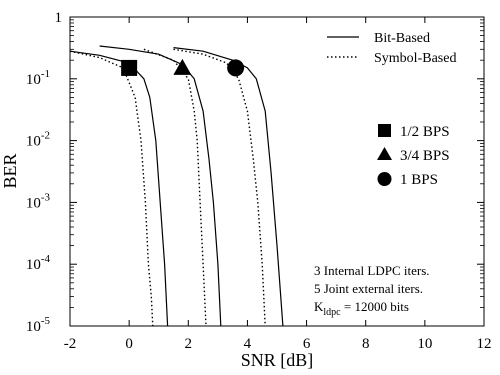 Image resolution: width=500 pixels, height=375 pixels. Describe the element at coordinates (45, 74) in the screenshot. I see `y-tick-exponent: -1` at that location.